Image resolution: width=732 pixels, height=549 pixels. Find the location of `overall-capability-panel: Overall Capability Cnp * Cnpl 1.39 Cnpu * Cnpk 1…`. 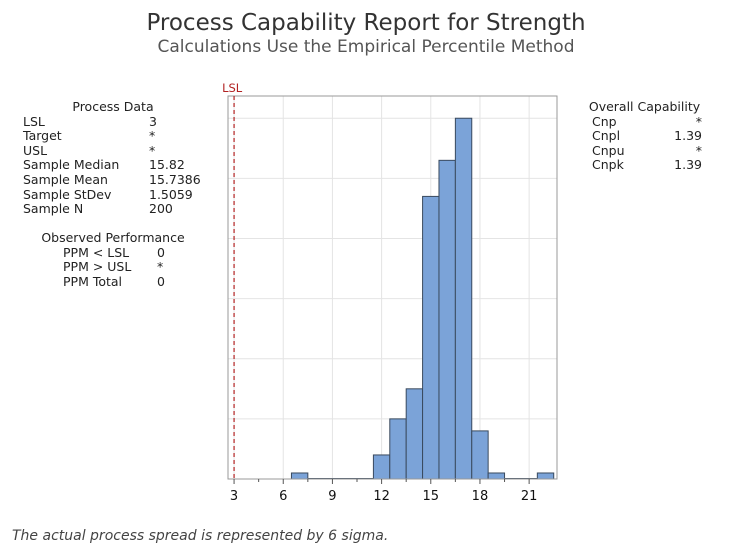

overall-capability-panel: Overall Capability Cnp * Cnpl 1.39 Cnpu * Cnpk 1… is located at coordinates (647, 136).